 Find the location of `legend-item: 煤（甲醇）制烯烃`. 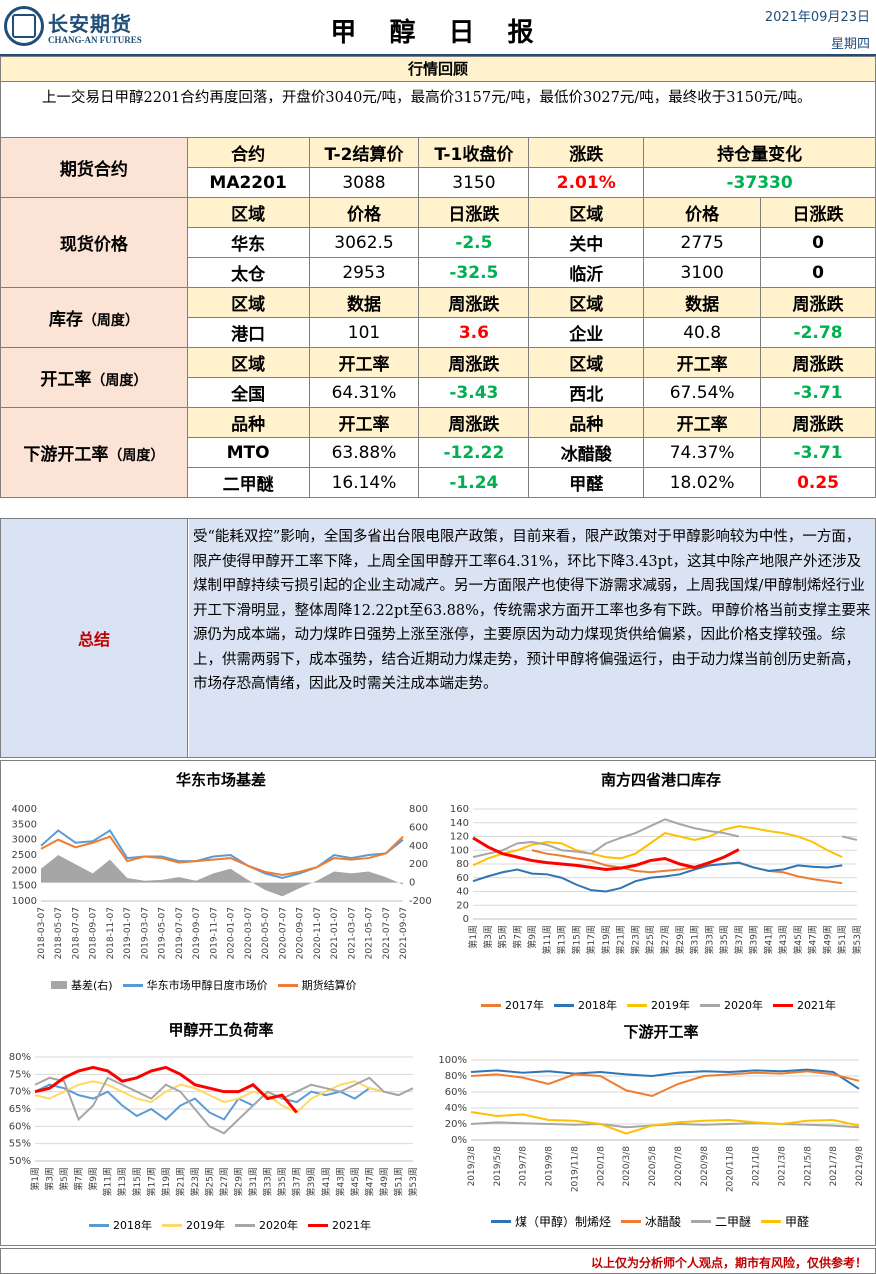

legend-item: 煤（甲醇）制烯烃 is located at coordinates (551, 1221).